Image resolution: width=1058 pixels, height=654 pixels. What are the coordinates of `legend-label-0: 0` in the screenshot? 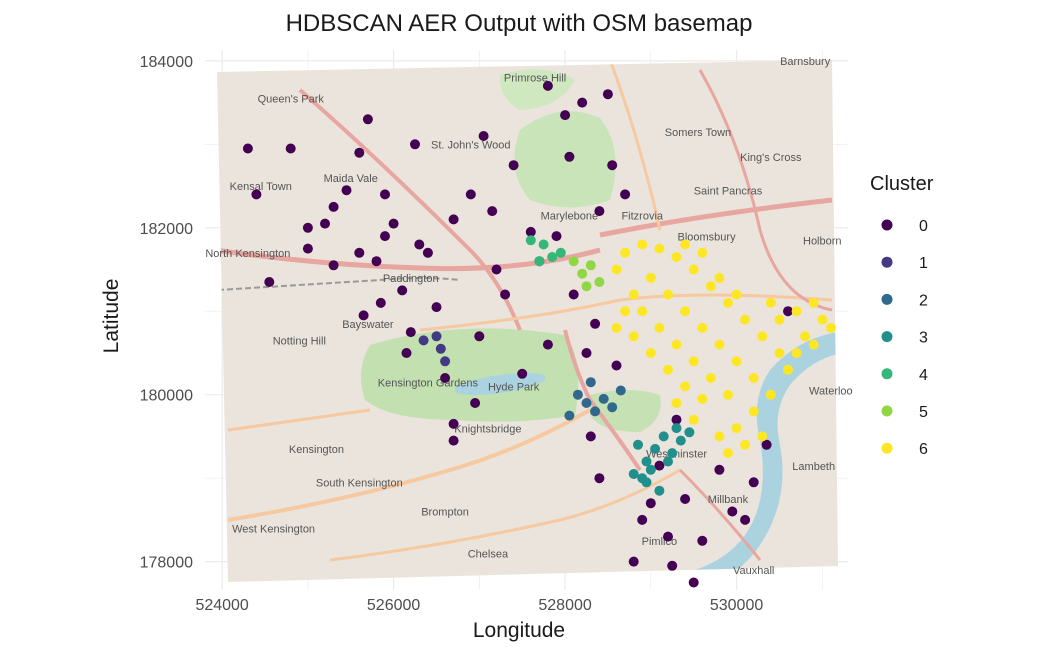 It's located at (923, 226).